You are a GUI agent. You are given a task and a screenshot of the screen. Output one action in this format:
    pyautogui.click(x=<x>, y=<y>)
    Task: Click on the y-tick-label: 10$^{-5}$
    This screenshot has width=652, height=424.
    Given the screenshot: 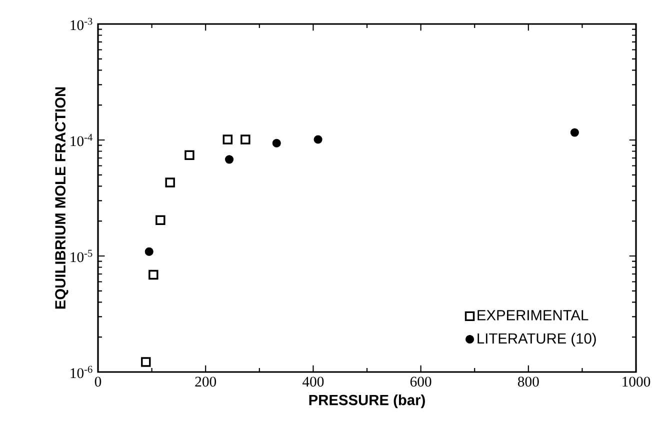 What is the action you would take?
    pyautogui.click(x=81, y=256)
    